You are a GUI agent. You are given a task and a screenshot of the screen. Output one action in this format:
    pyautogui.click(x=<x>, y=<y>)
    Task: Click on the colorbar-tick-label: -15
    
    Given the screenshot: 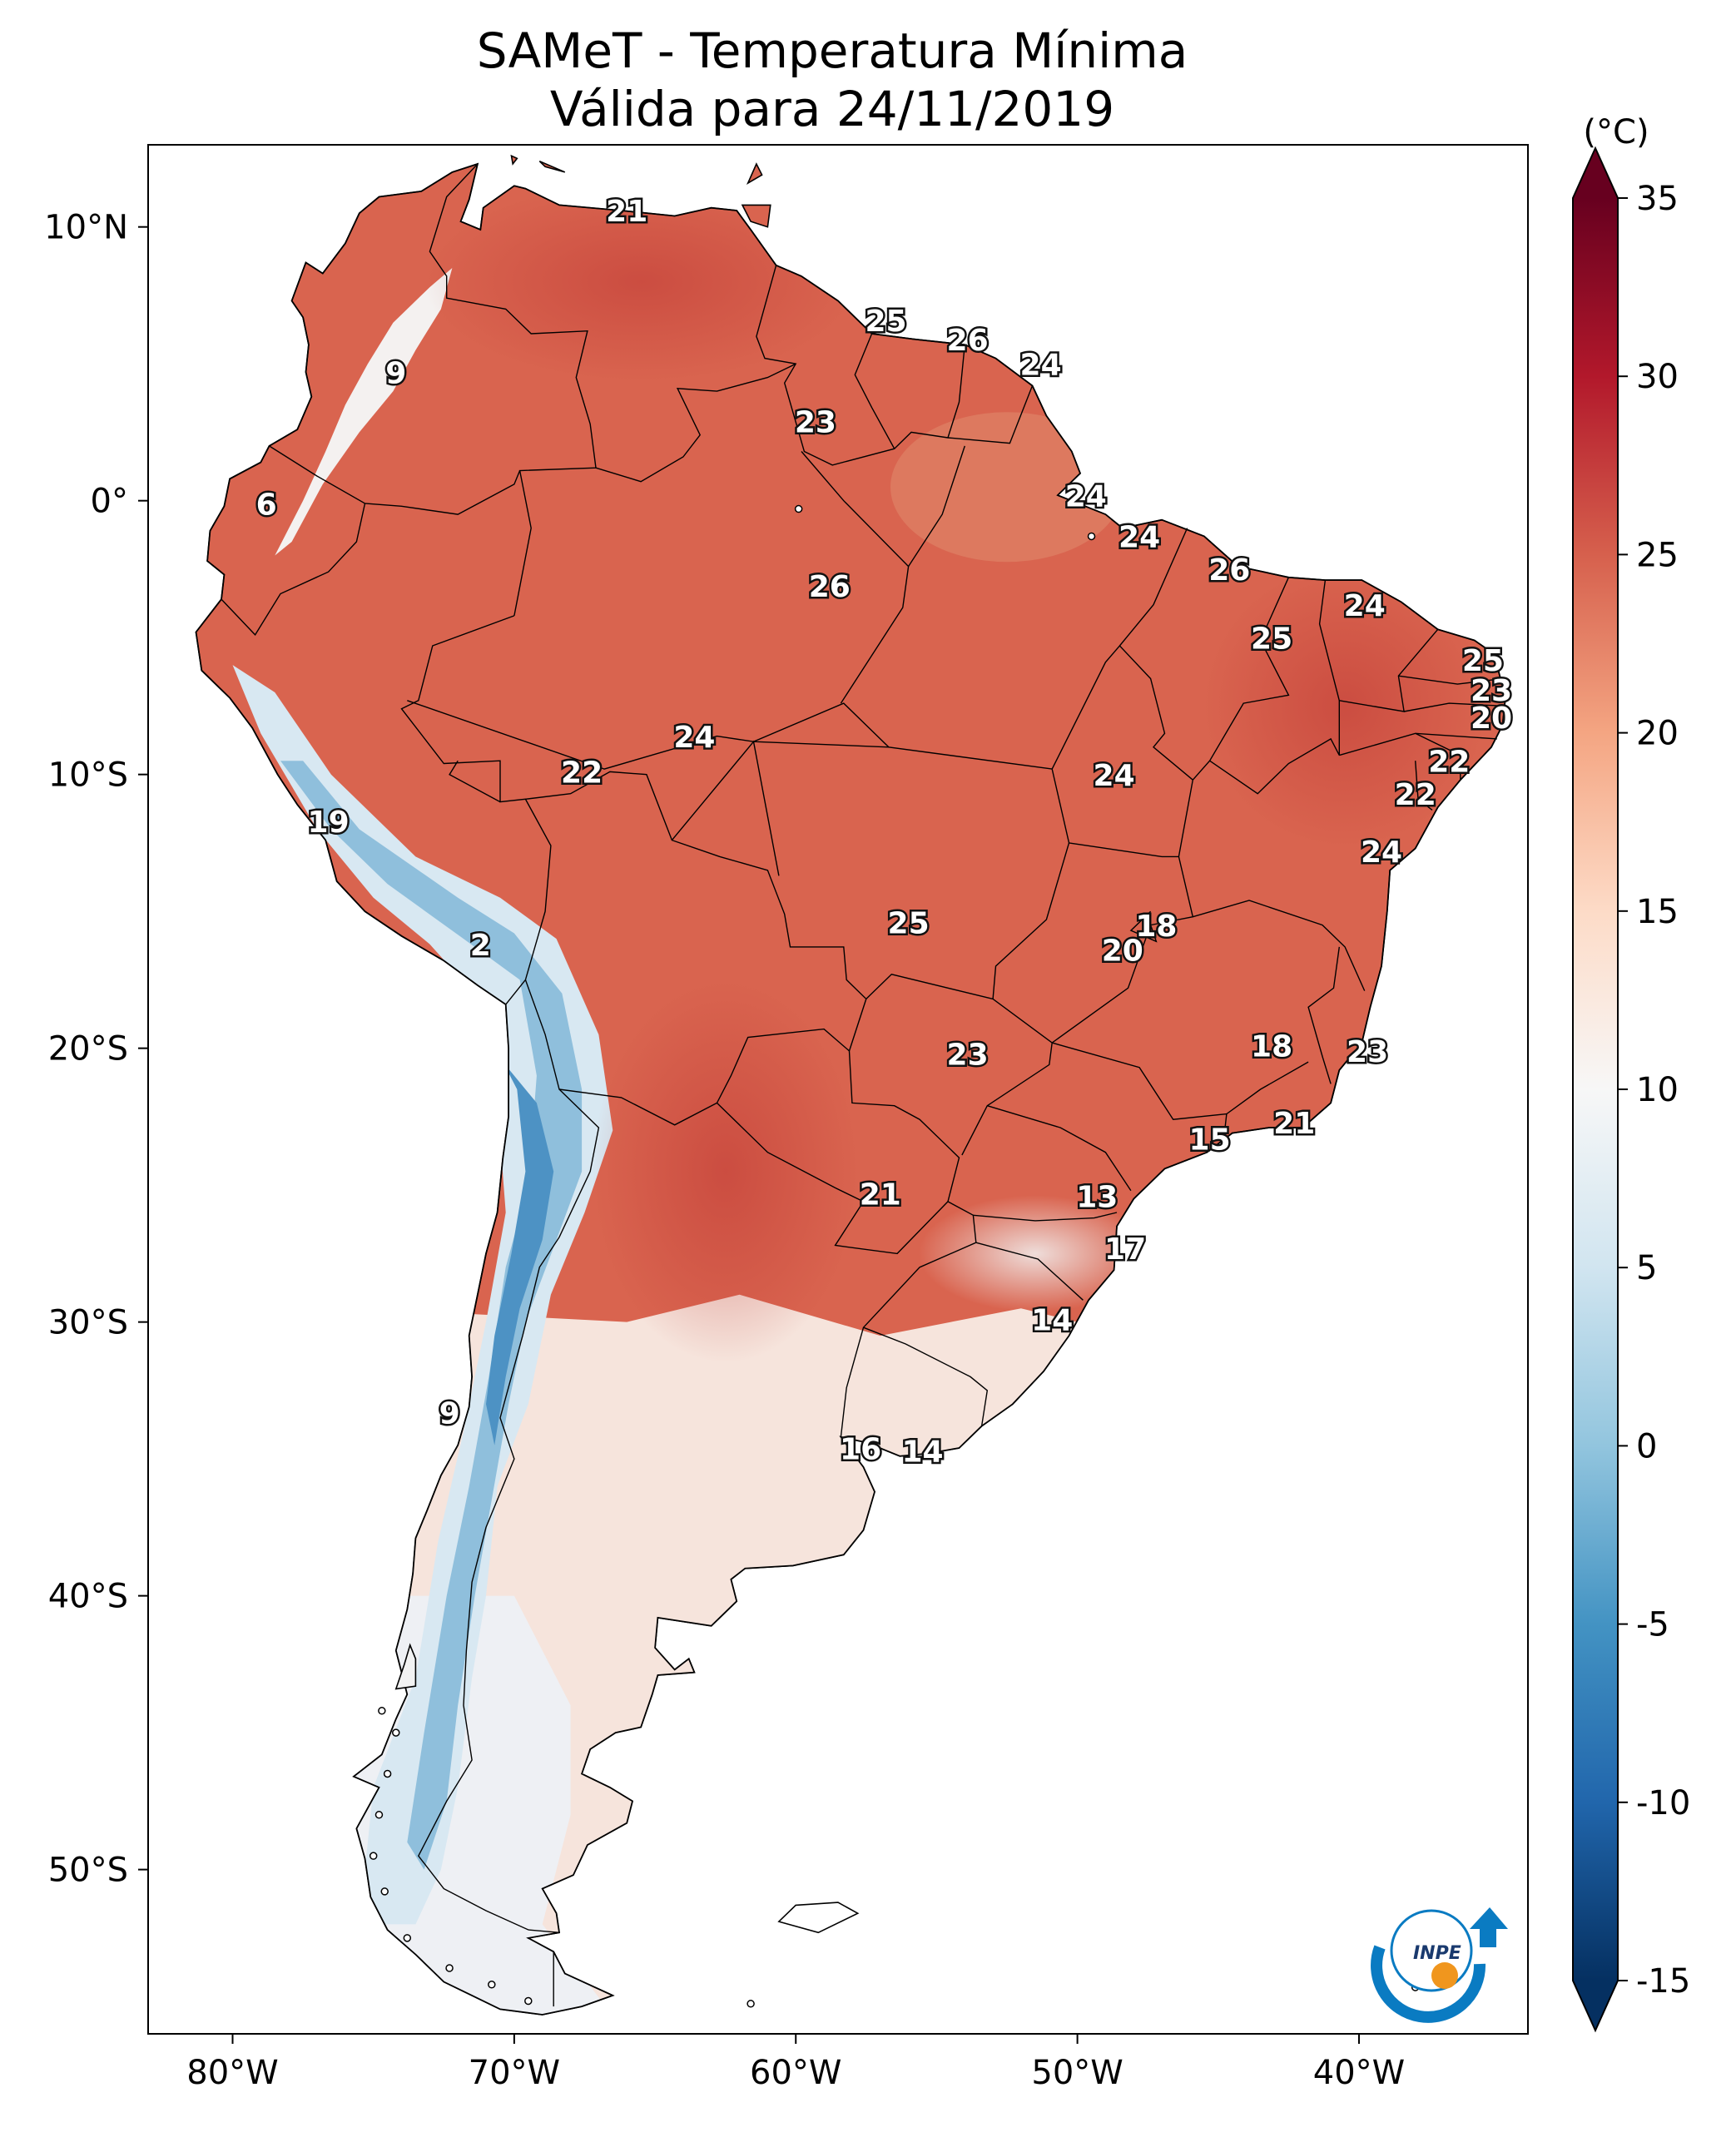 What is the action you would take?
    pyautogui.click(x=1663, y=1981)
    